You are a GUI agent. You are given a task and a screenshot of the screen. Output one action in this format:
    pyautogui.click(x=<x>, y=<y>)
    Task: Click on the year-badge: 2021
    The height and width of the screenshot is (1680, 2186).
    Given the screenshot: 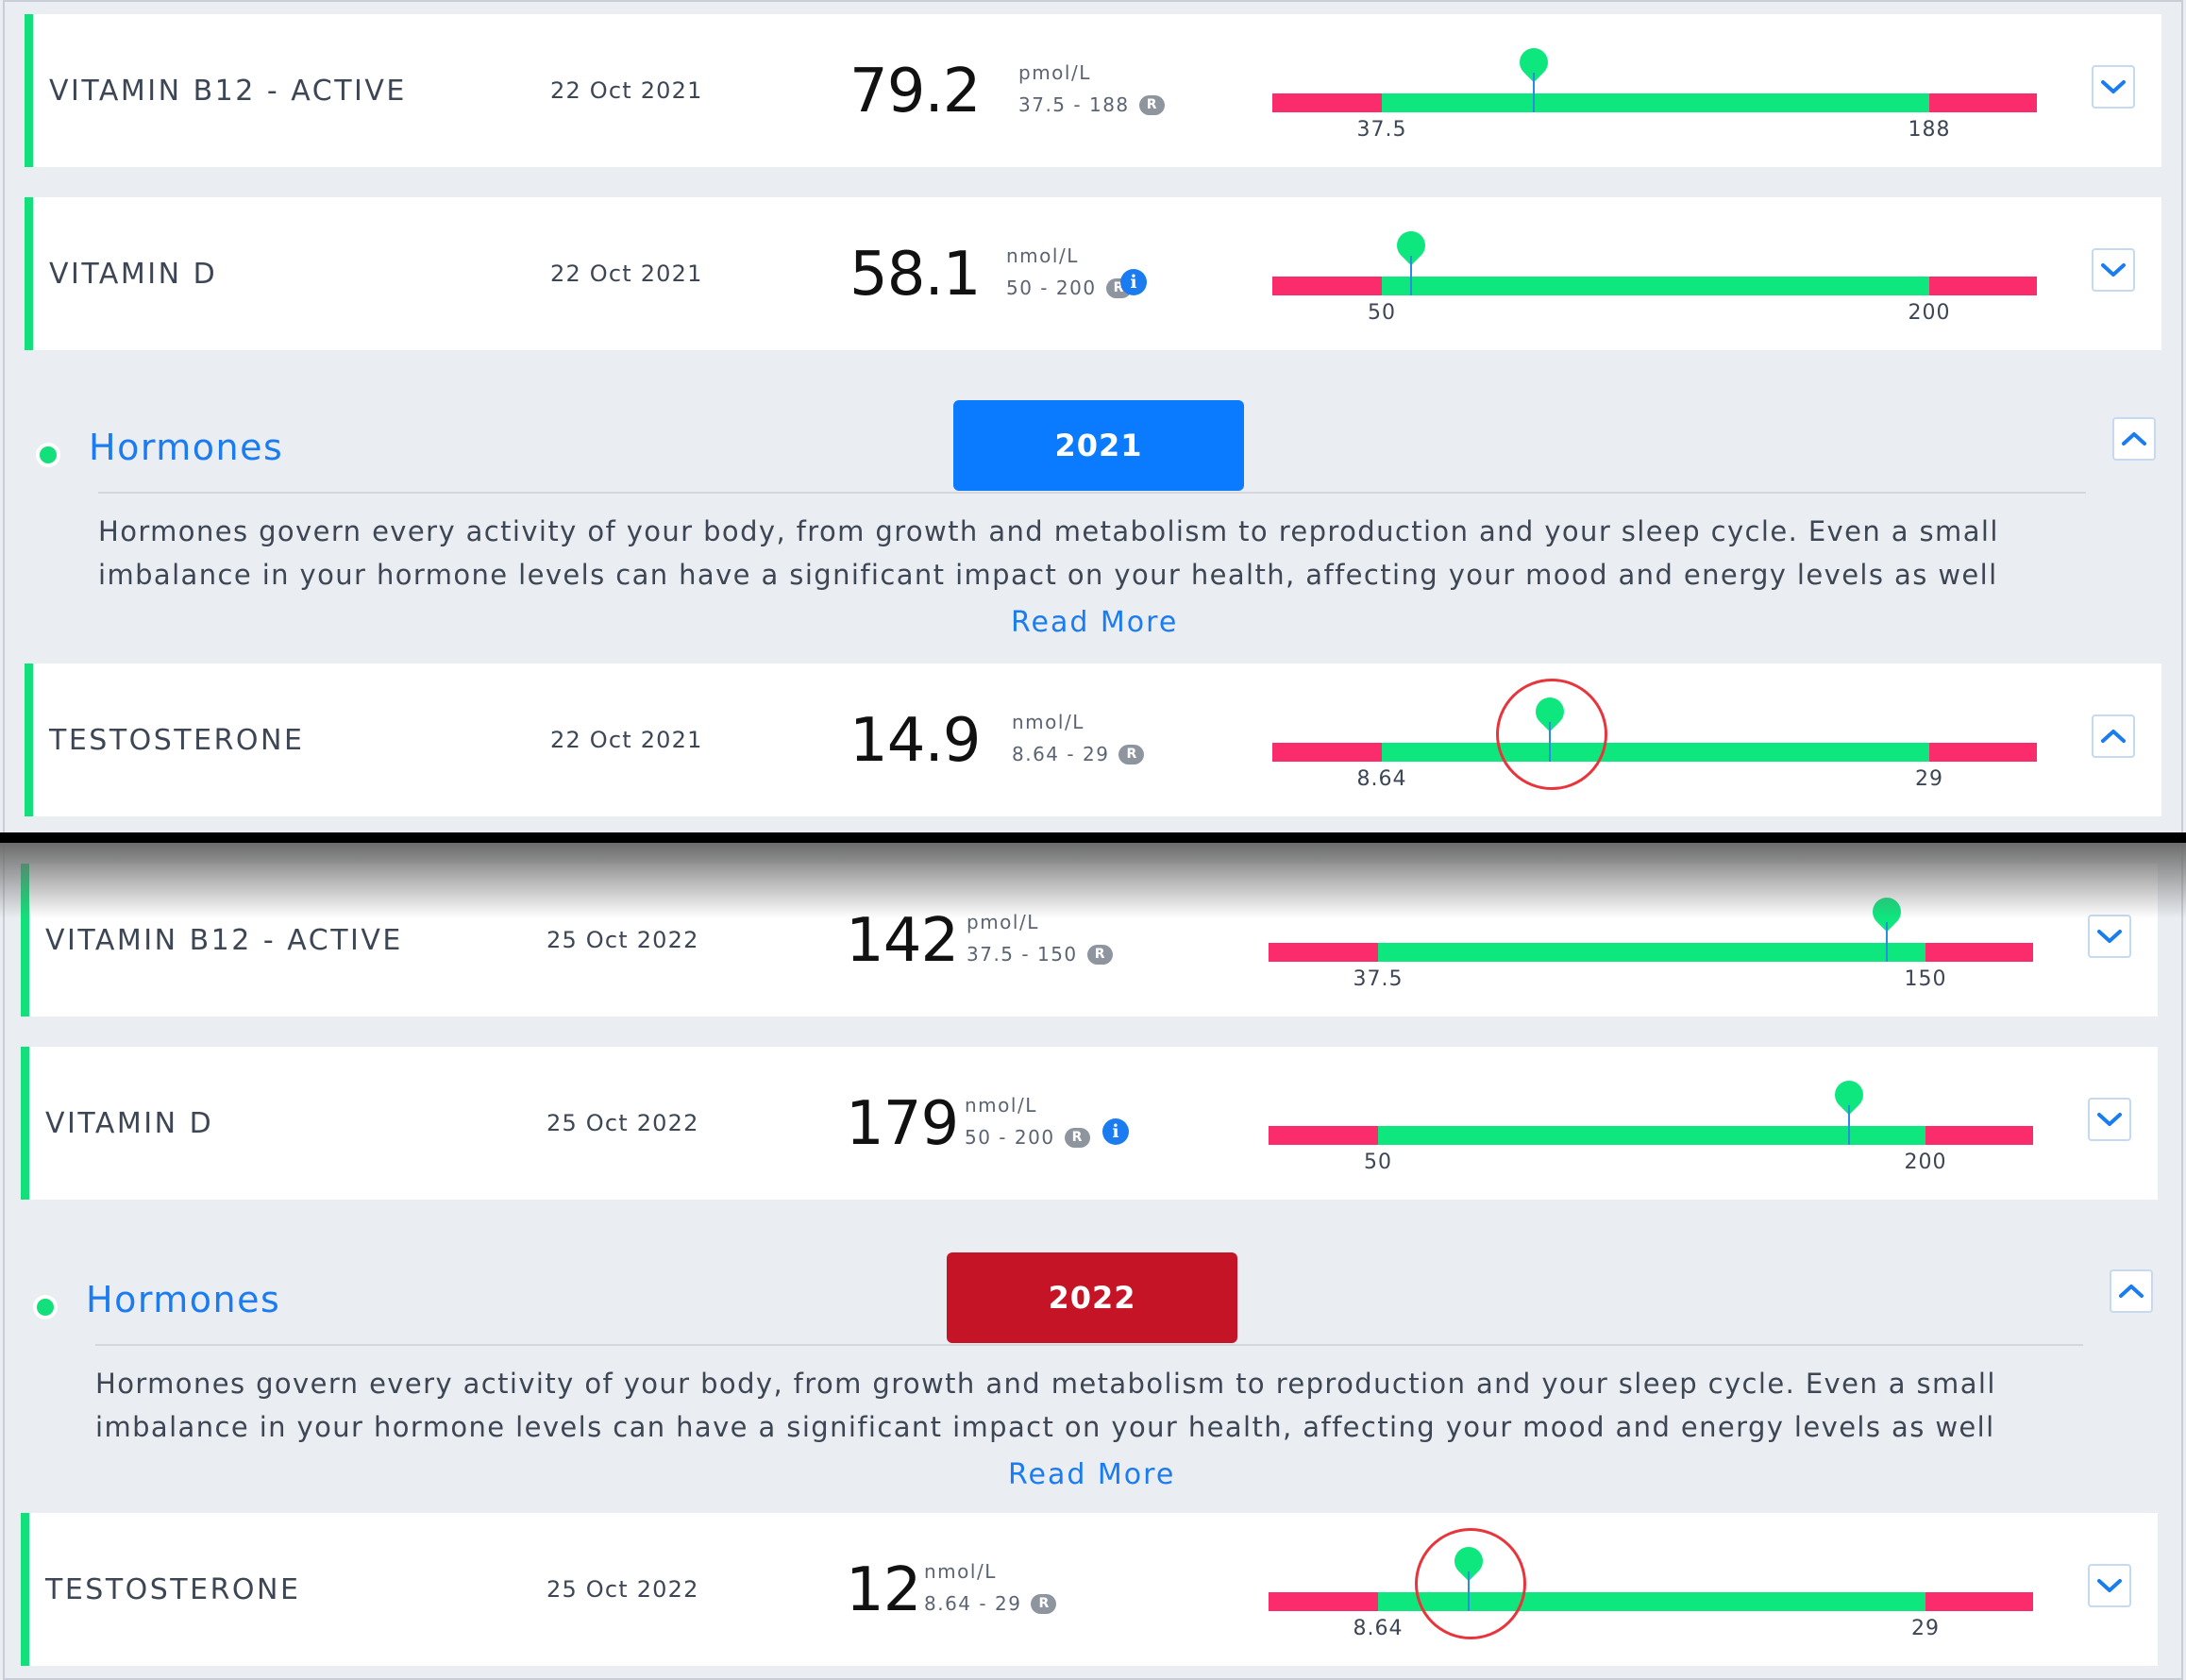 What is the action you would take?
    pyautogui.click(x=1099, y=445)
    